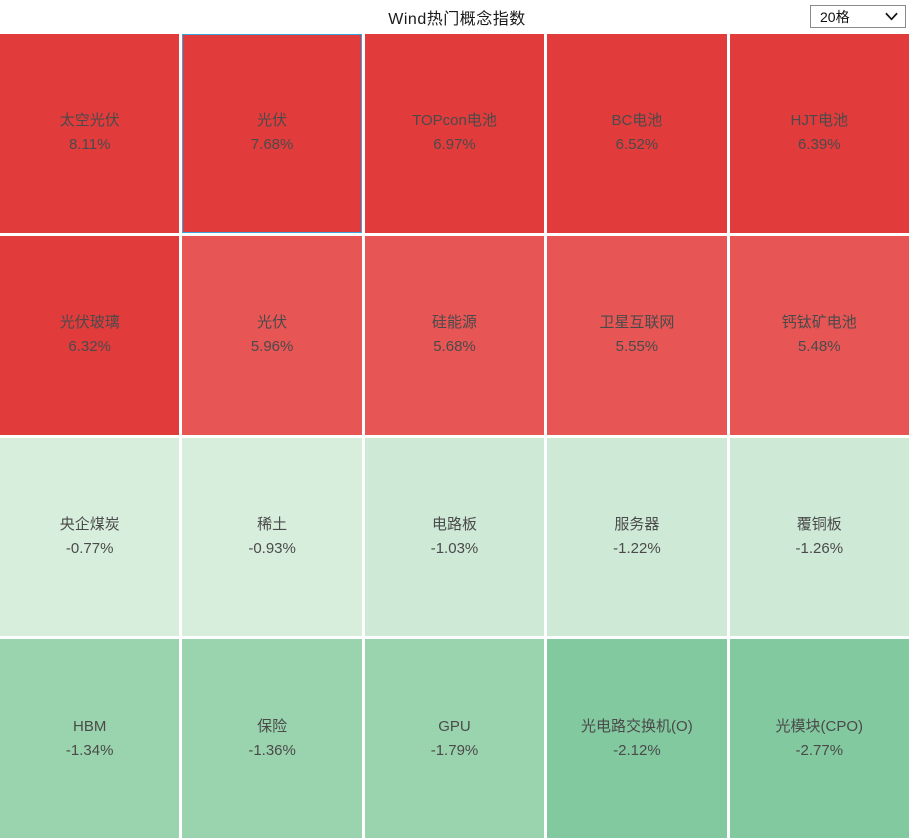  Describe the element at coordinates (819, 750) in the screenshot. I see `tile-change: -2.77%` at that location.